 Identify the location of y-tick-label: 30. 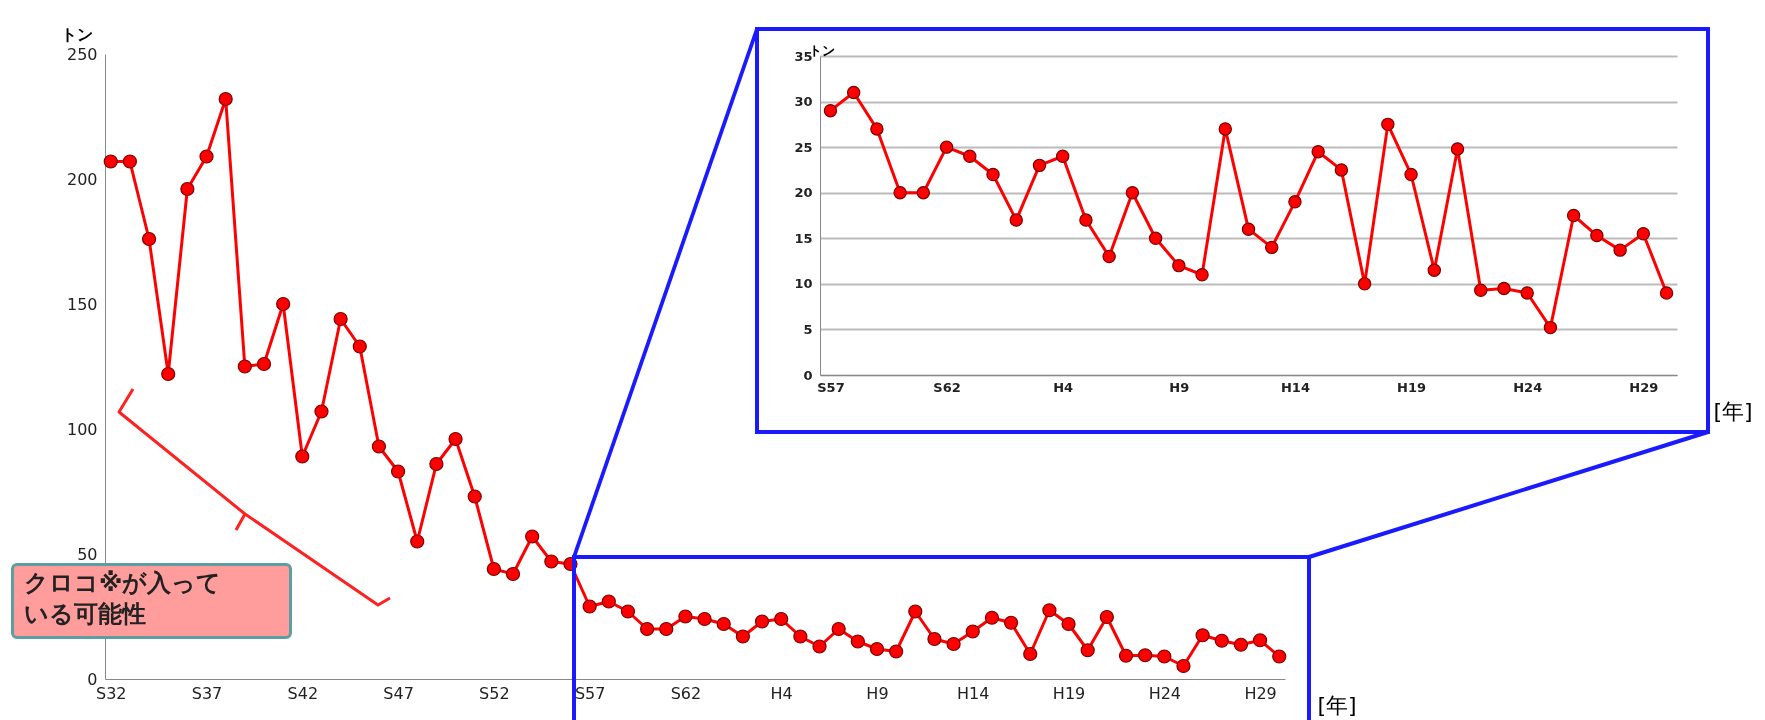
(803, 102).